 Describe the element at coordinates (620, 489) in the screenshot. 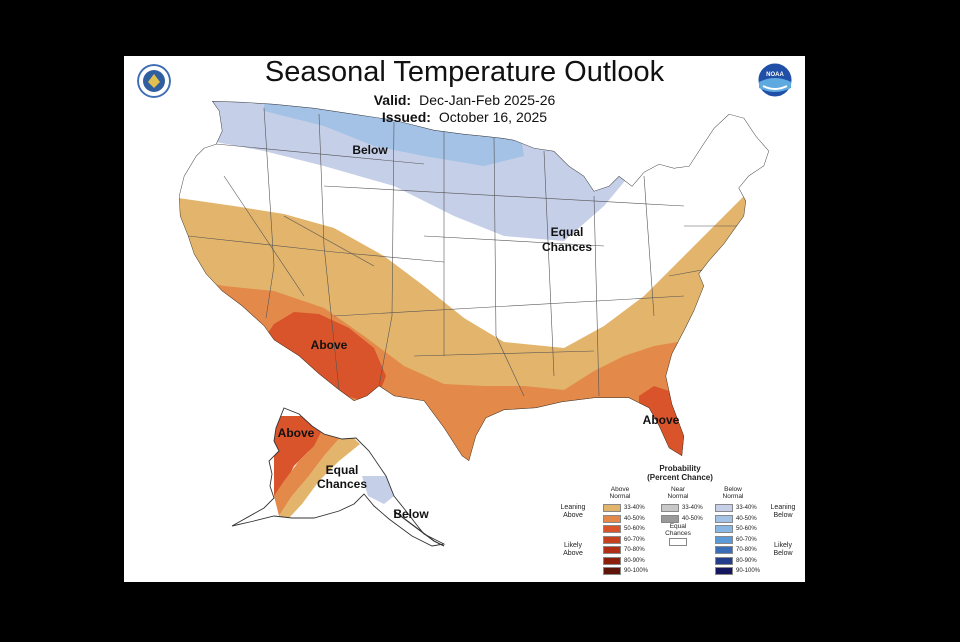

I see `legend-above-head-1: Above` at that location.